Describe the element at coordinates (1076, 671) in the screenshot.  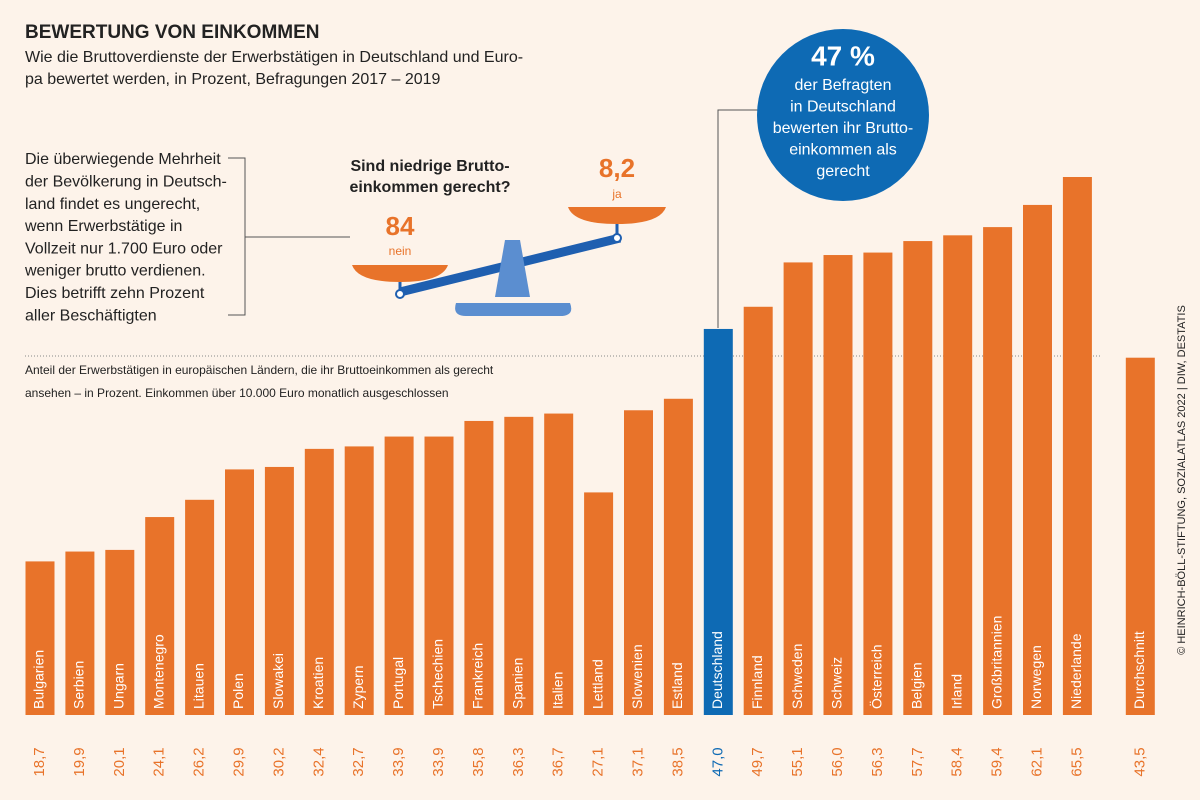
I see `category-label: Niederlande` at that location.